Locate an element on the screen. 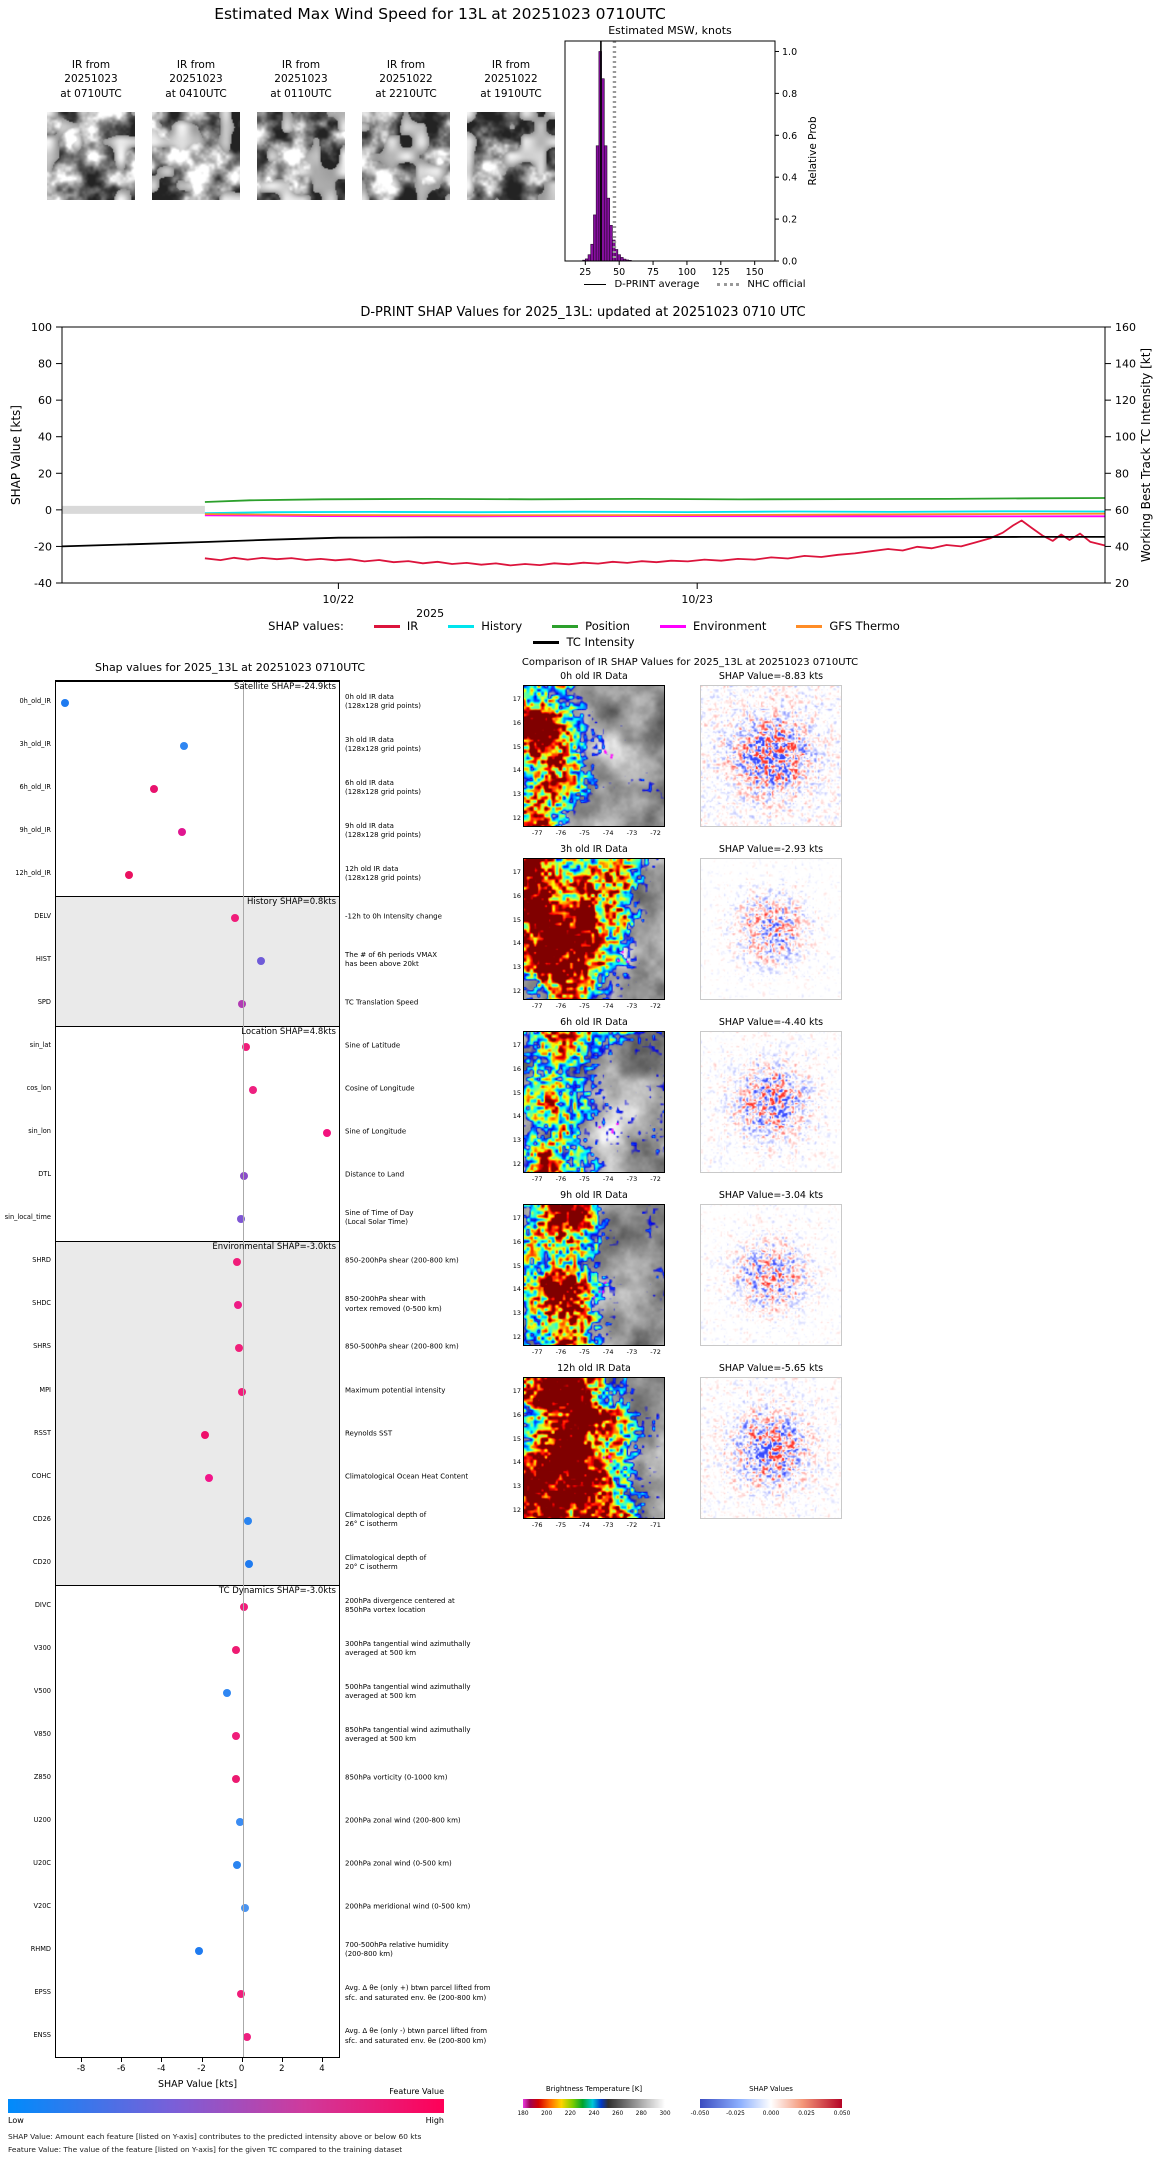 The image size is (1168, 2158). feature-label: V20C is located at coordinates (42, 1906).